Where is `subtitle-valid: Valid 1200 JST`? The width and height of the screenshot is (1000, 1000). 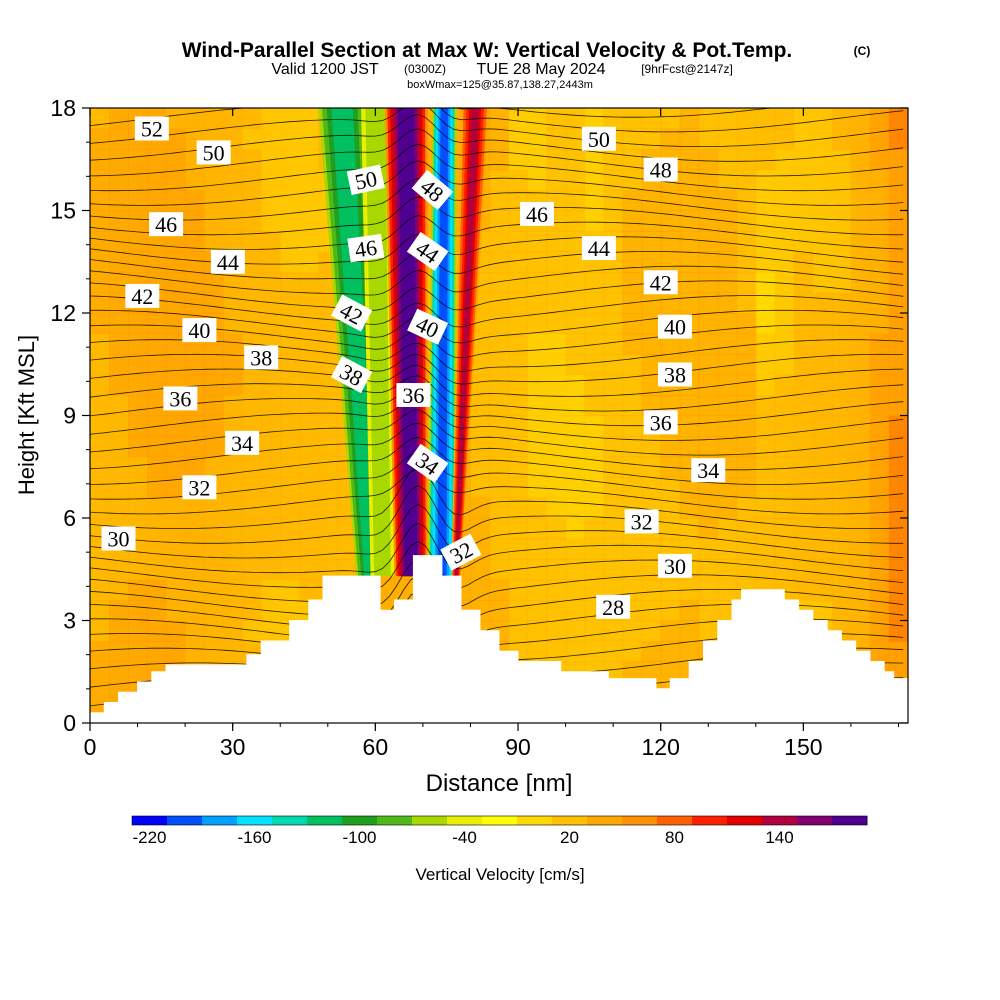 subtitle-valid: Valid 1200 JST is located at coordinates (325, 69).